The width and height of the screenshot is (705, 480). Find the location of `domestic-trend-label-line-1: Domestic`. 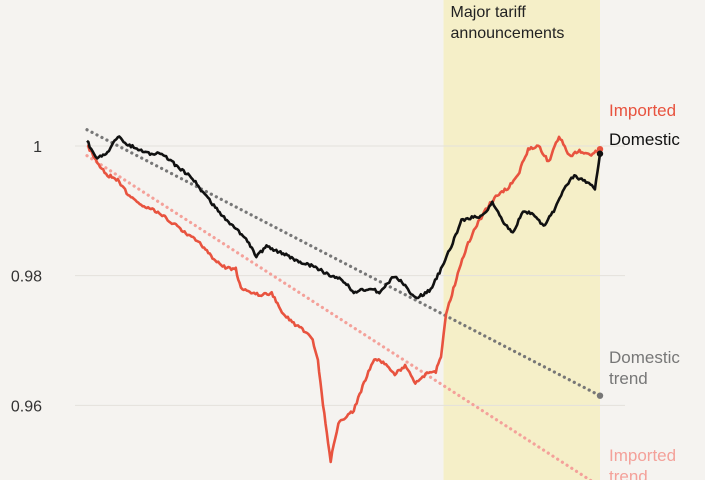

domestic-trend-label-line-1: Domestic is located at coordinates (644, 357).